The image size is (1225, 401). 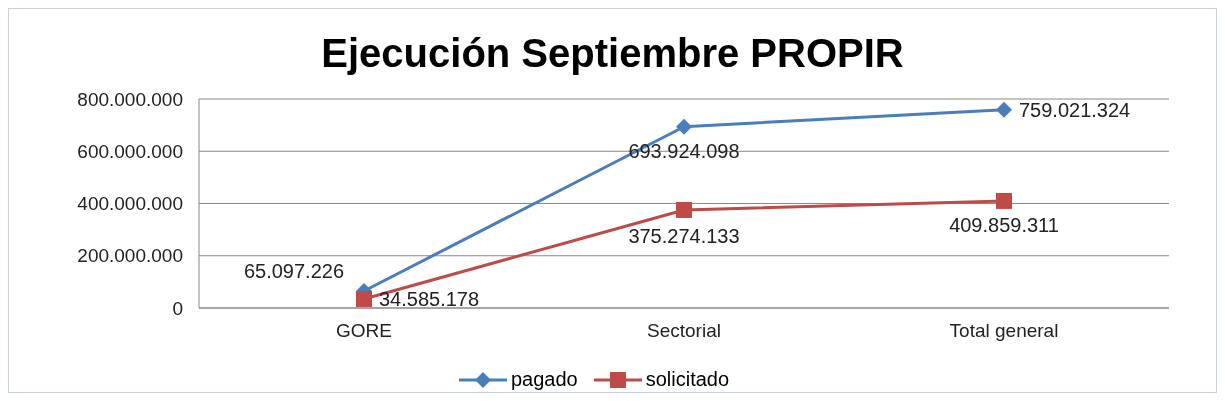 I want to click on y-tick-label: 400.000.000, so click(x=130, y=204).